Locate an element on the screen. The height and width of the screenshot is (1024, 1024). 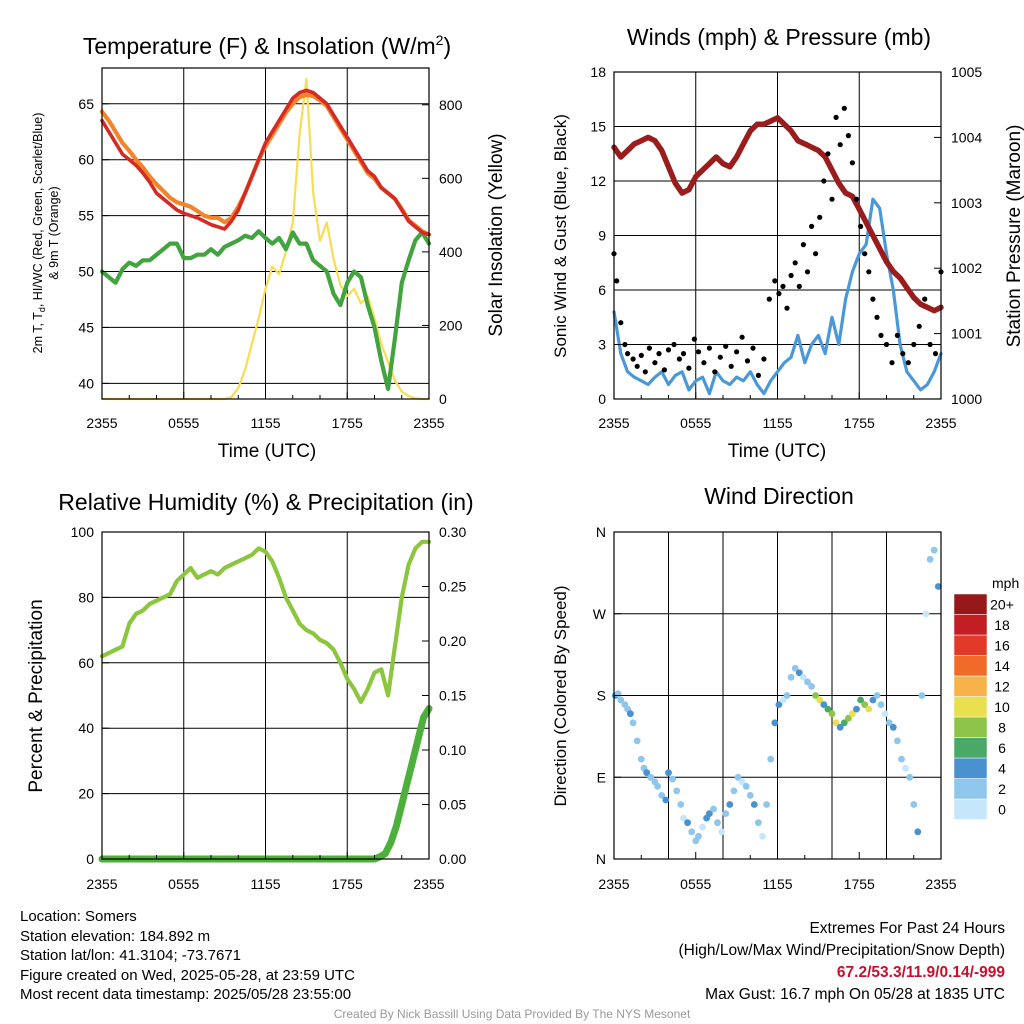
wind-direction-title: Wind Direction is located at coordinates (779, 496).